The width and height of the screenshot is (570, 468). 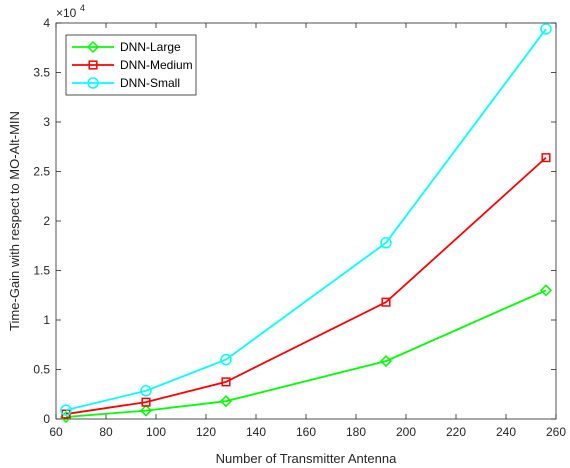 What do you see at coordinates (150, 83) in the screenshot?
I see `legend-label: DNN-Small` at bounding box center [150, 83].